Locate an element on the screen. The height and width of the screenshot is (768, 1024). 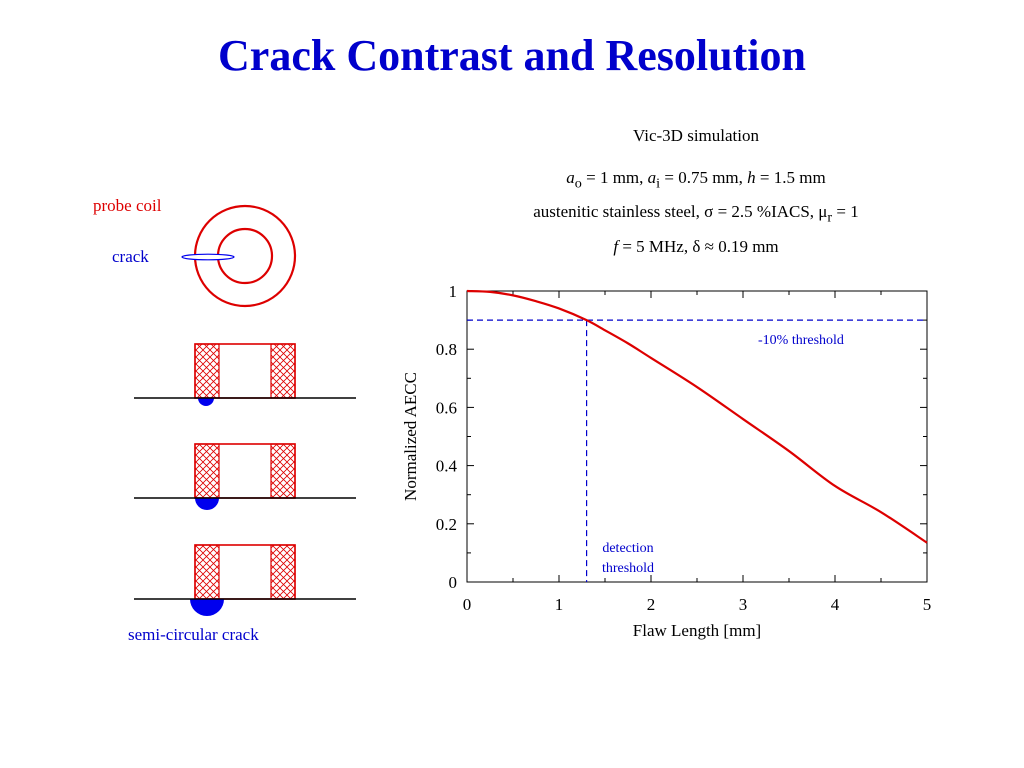
mu-value: = 1 is located at coordinates (845, 211).